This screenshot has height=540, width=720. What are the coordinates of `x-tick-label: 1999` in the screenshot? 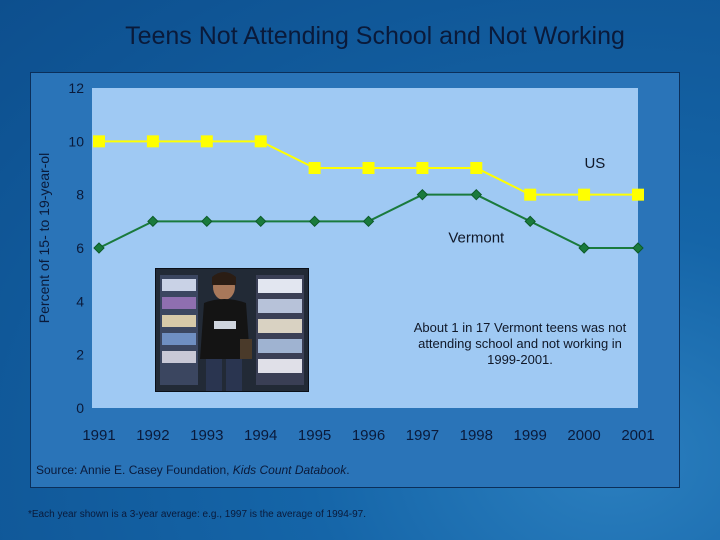 It's located at (530, 435).